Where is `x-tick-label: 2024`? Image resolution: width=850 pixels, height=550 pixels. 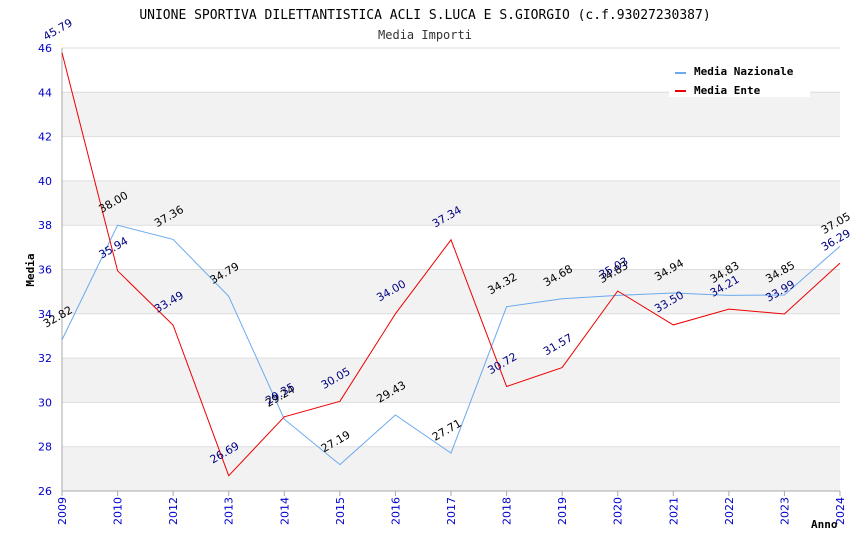 x-tick-label: 2024 is located at coordinates (840, 511).